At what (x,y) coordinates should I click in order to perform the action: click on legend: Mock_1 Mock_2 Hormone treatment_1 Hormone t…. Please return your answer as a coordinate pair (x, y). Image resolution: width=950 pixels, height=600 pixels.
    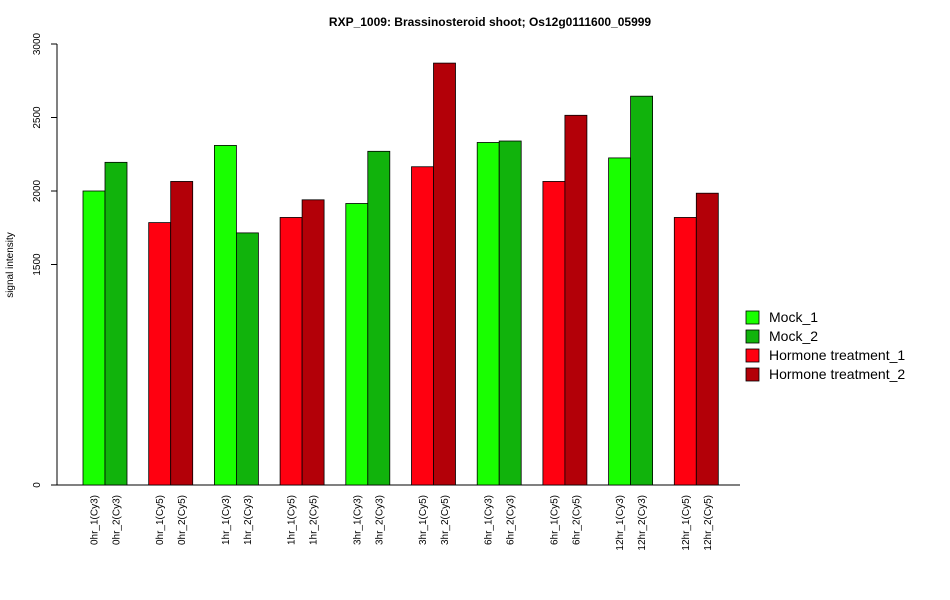
    Looking at the image, I should click on (825, 345).